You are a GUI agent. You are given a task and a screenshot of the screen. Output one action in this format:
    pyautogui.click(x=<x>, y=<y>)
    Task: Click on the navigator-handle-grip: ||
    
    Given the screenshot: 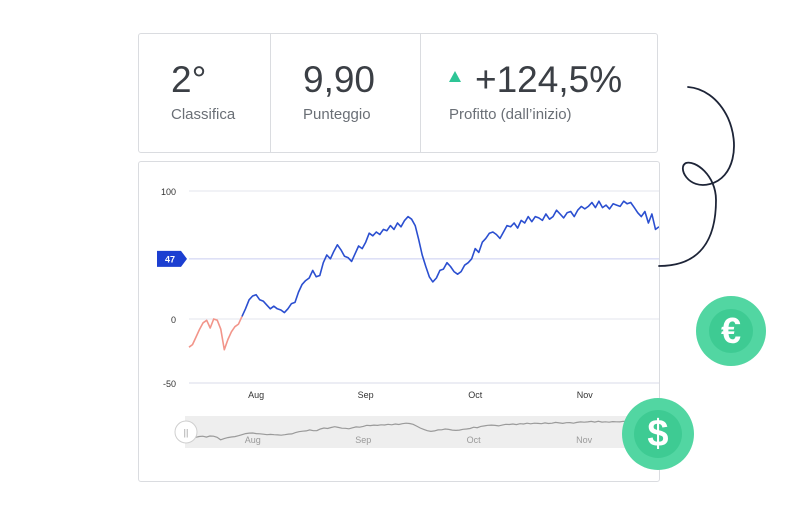 What is the action you would take?
    pyautogui.click(x=186, y=433)
    